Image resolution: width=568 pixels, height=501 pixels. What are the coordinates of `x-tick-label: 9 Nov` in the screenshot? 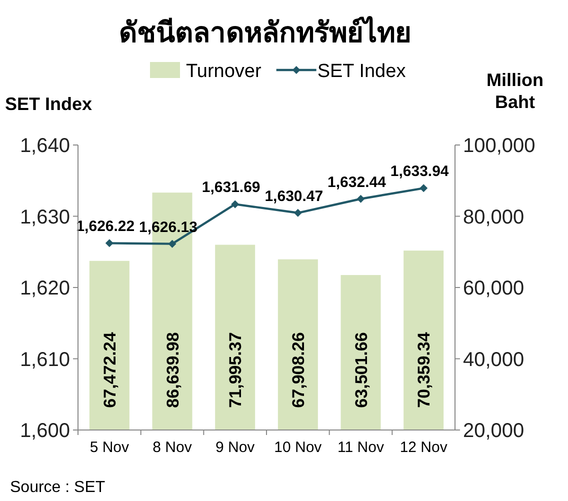 It's located at (235, 447).